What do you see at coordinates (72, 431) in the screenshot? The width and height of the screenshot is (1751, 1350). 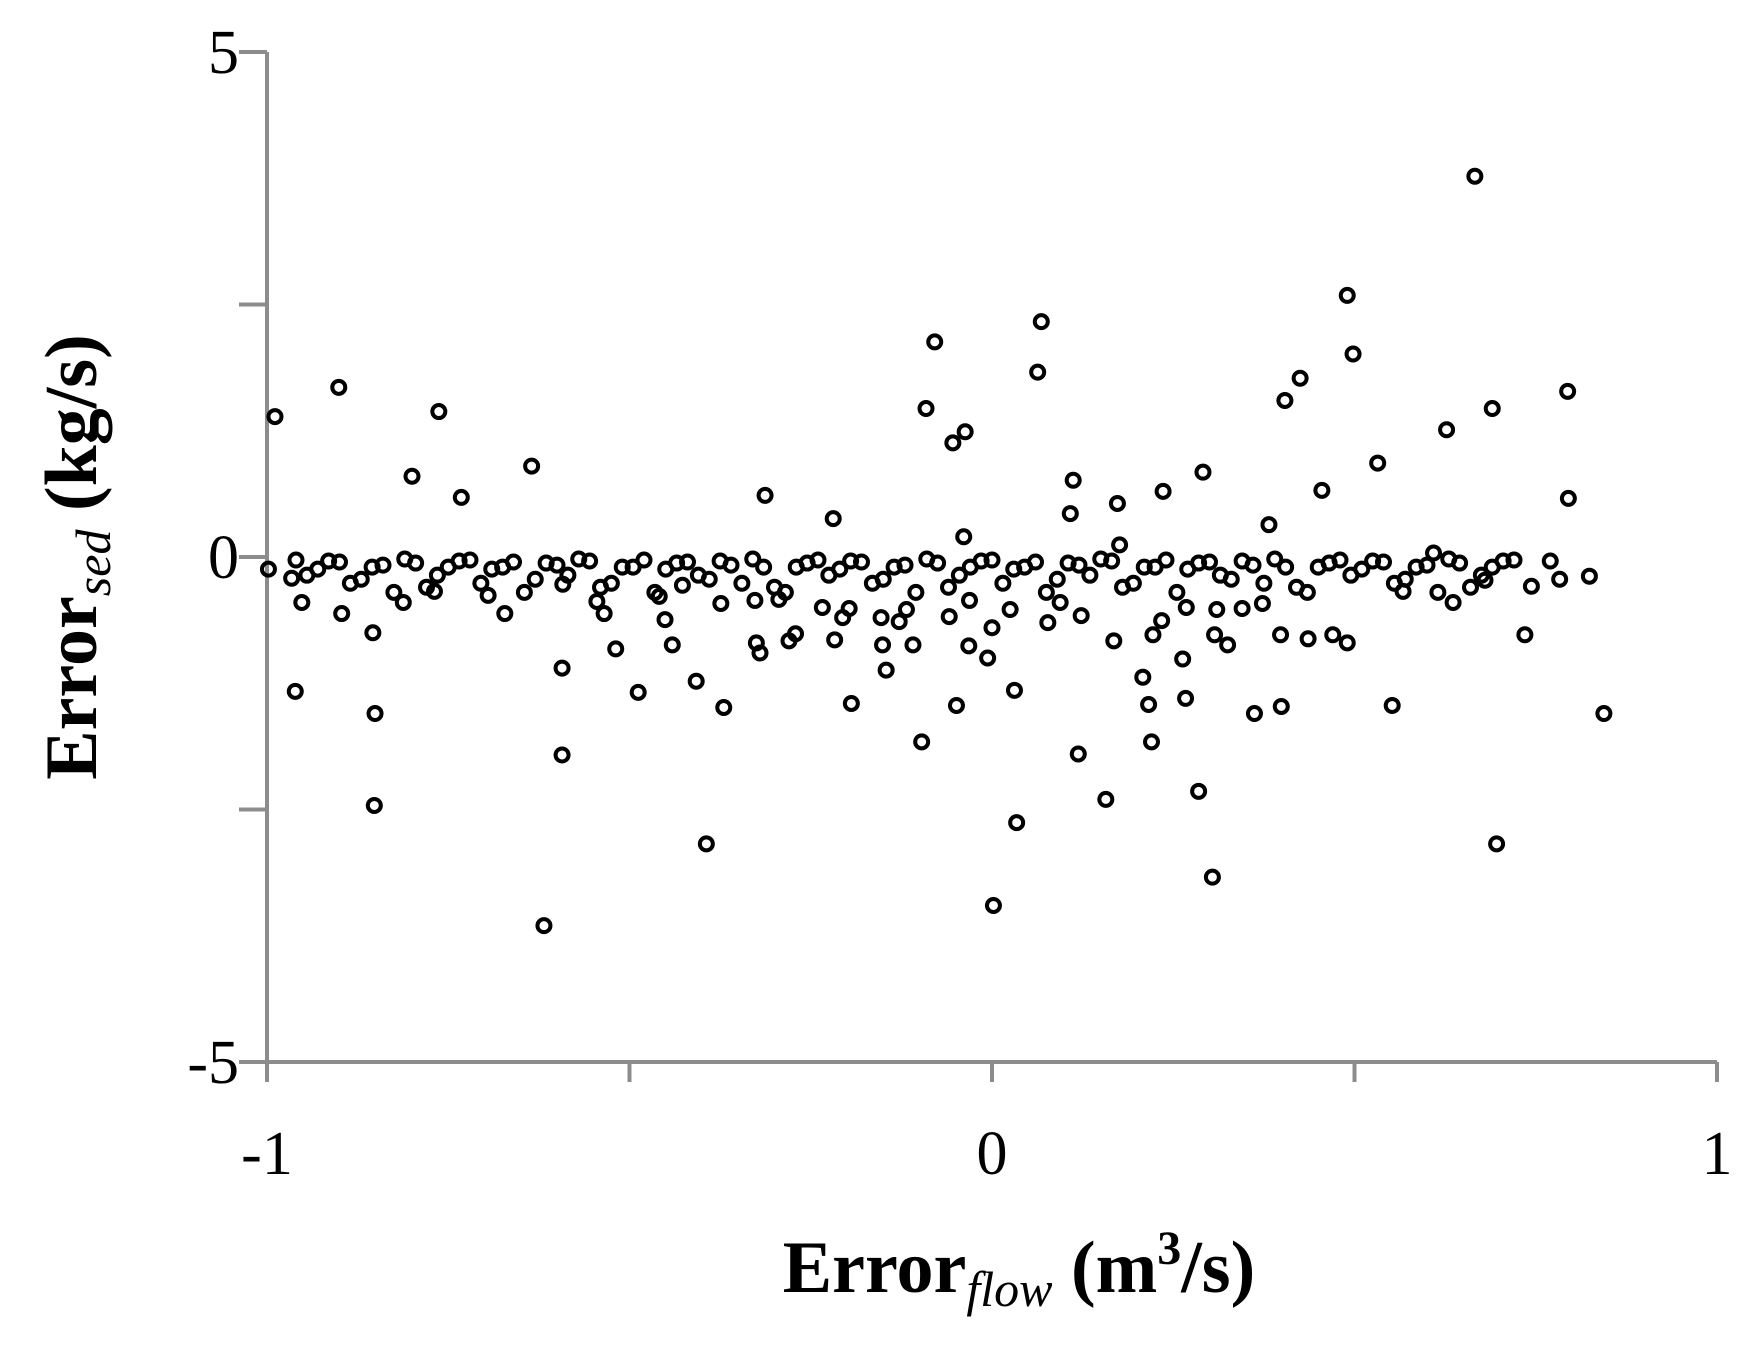 I see `y-title-part: (kg/s)` at bounding box center [72, 431].